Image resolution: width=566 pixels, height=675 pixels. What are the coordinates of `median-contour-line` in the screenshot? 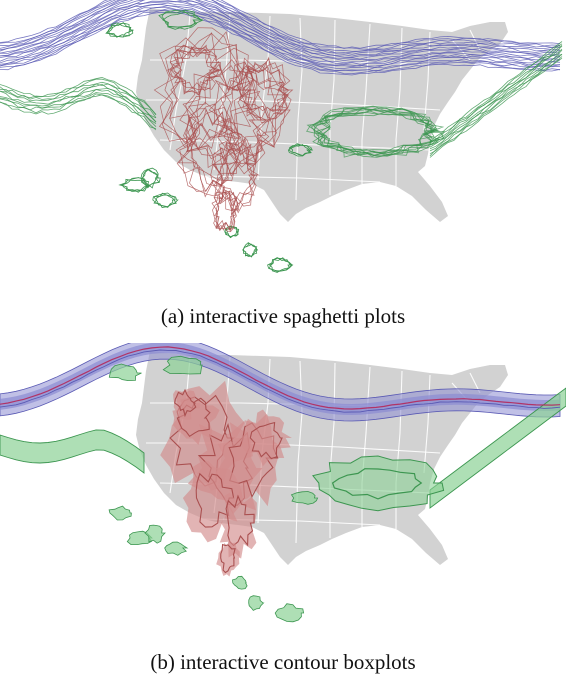 It's located at (280, 378).